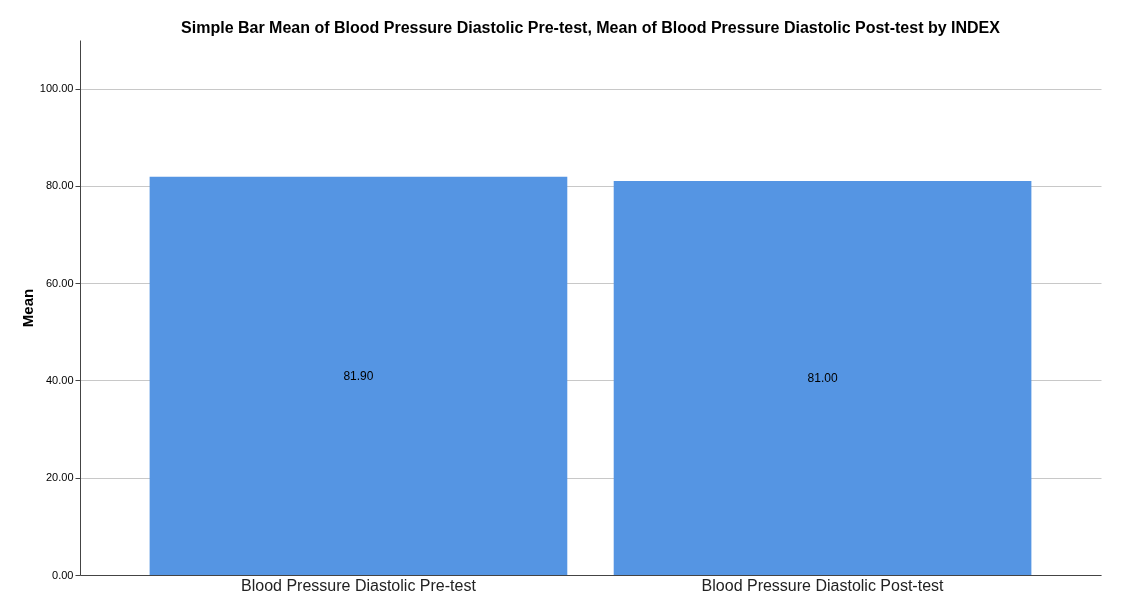 Image resolution: width=1121 pixels, height=613 pixels. What do you see at coordinates (823, 585) in the screenshot?
I see `x-tick-label: Blood Pressure Diastolic Post-test` at bounding box center [823, 585].